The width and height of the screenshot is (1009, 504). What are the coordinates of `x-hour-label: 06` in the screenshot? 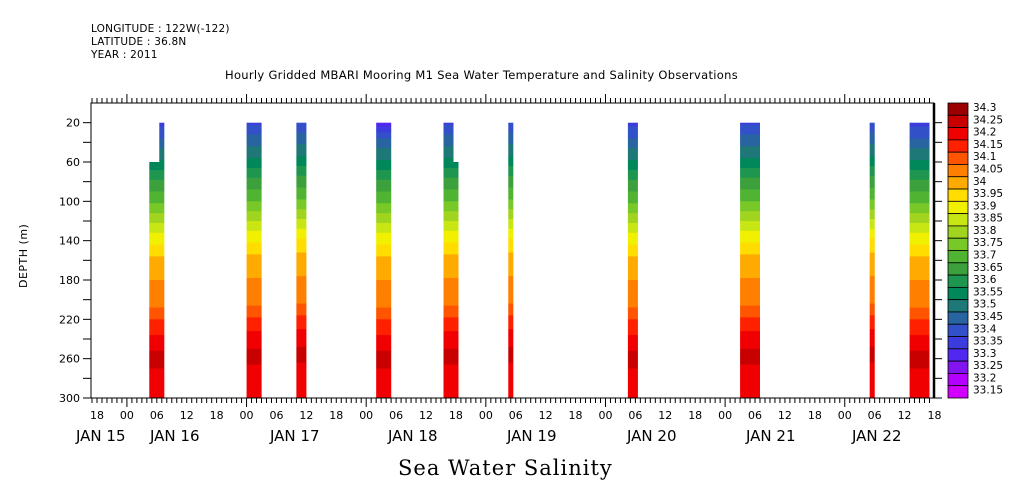 It's located at (516, 415).